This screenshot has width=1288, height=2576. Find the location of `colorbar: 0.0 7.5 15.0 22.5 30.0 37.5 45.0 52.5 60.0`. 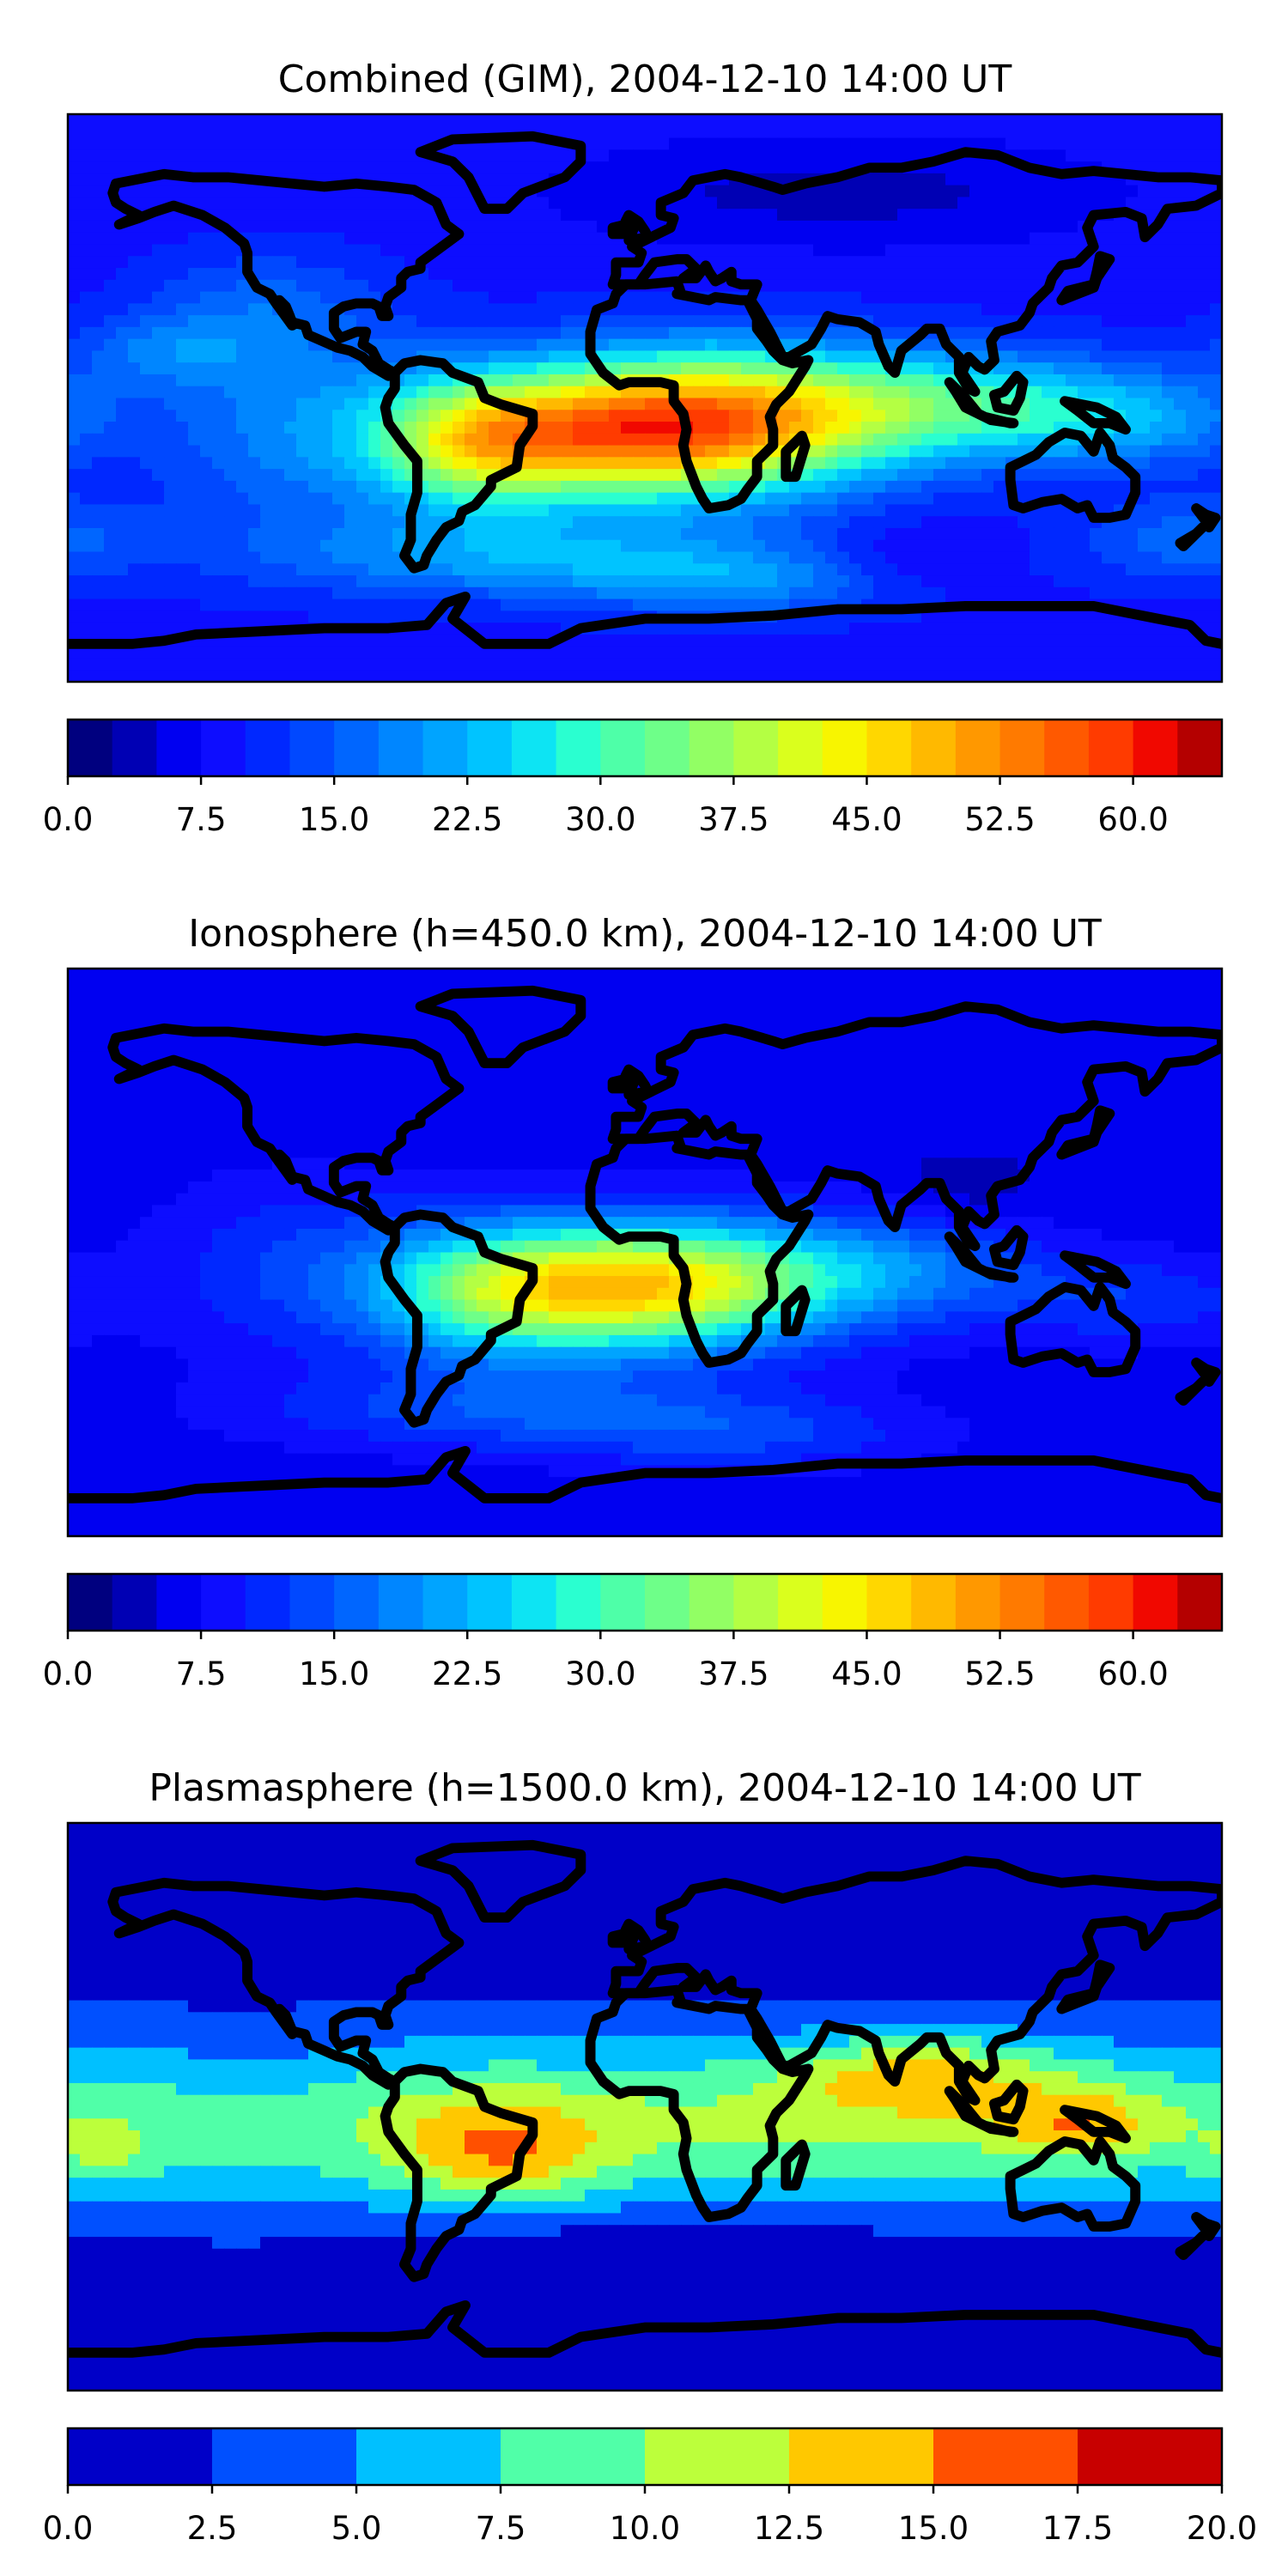

colorbar: 0.0 7.5 15.0 22.5 30.0 37.5 45.0 52.5 60.0 is located at coordinates (633, 778).